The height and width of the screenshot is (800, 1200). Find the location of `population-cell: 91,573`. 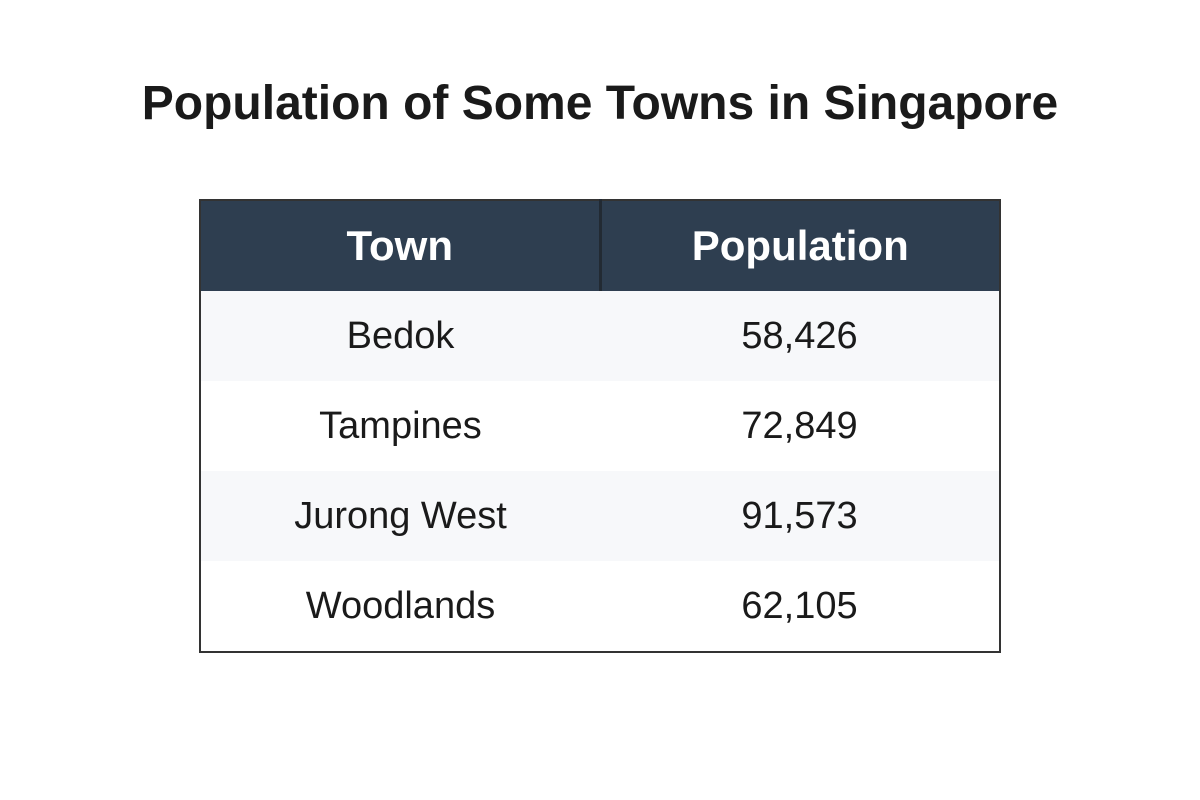

population-cell: 91,573 is located at coordinates (800, 516).